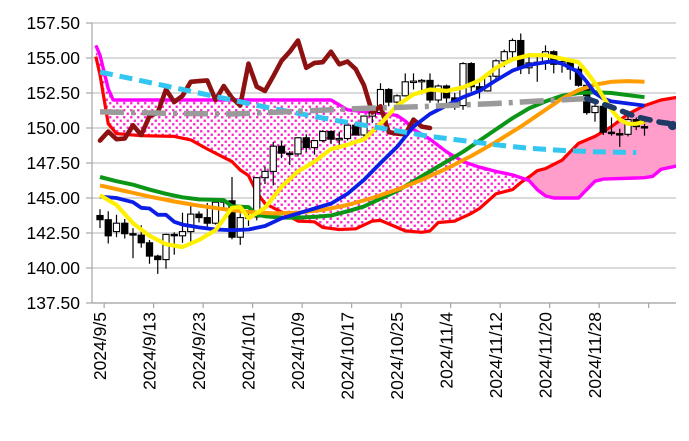 The width and height of the screenshot is (689, 441). What do you see at coordinates (53, 23) in the screenshot?
I see `y-axis-label: 157.50` at bounding box center [53, 23].